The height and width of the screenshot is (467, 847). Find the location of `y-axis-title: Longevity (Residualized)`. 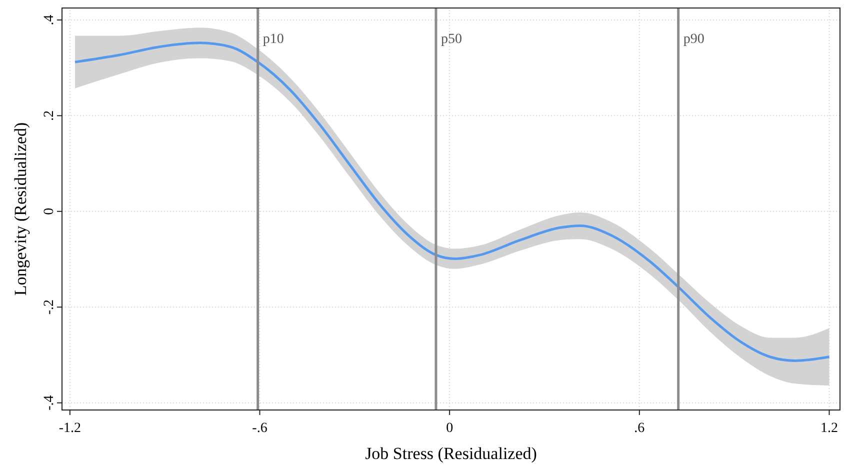

y-axis-title: Longevity (Residualized) is located at coordinates (20, 209).